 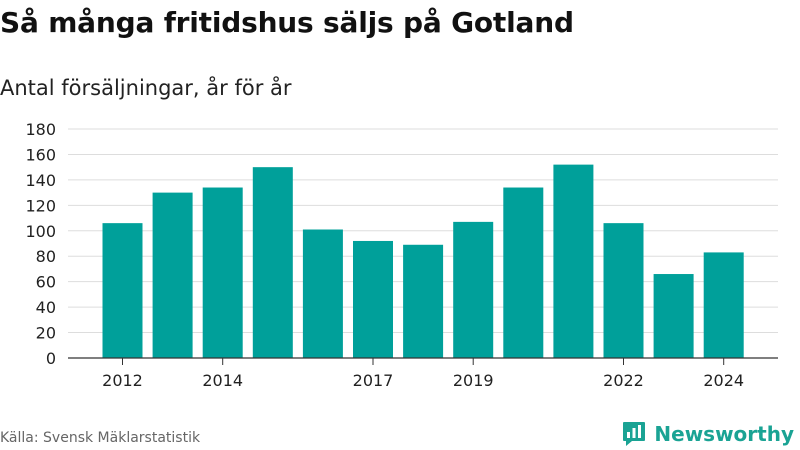 What do you see at coordinates (100, 438) in the screenshot?
I see `source-note: Källa: Svensk Mäklarstatistik` at bounding box center [100, 438].